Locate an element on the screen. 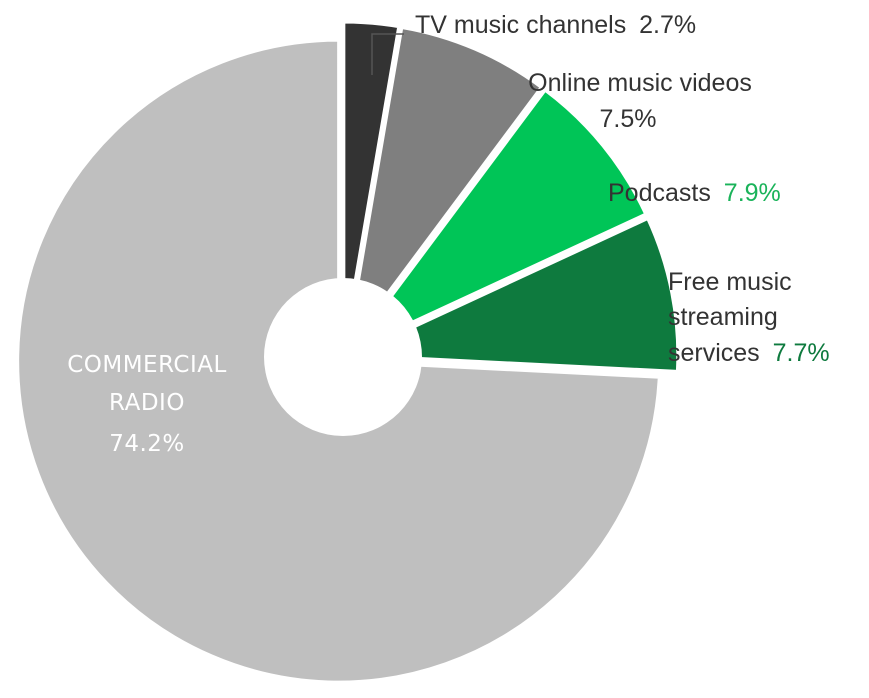  free-label-line3-text: services is located at coordinates (714, 353).